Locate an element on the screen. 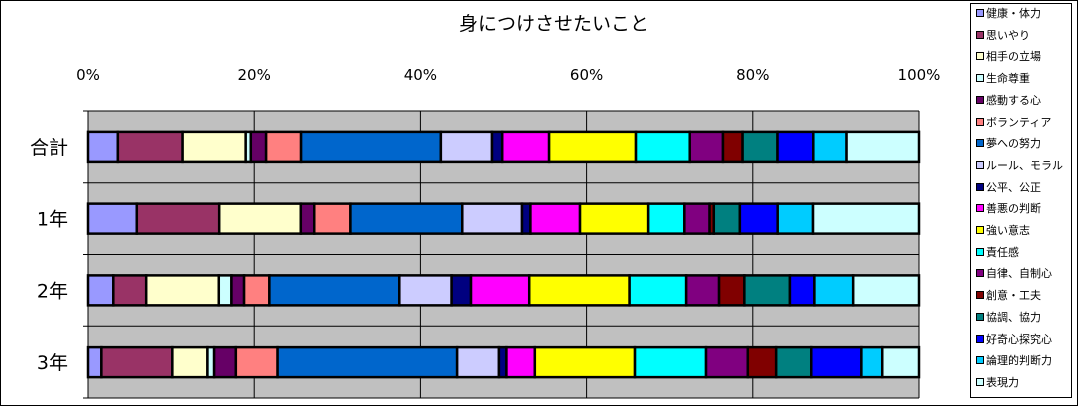 The height and width of the screenshot is (406, 1078). legend-item: 公平、公正 is located at coordinates (1008, 188).